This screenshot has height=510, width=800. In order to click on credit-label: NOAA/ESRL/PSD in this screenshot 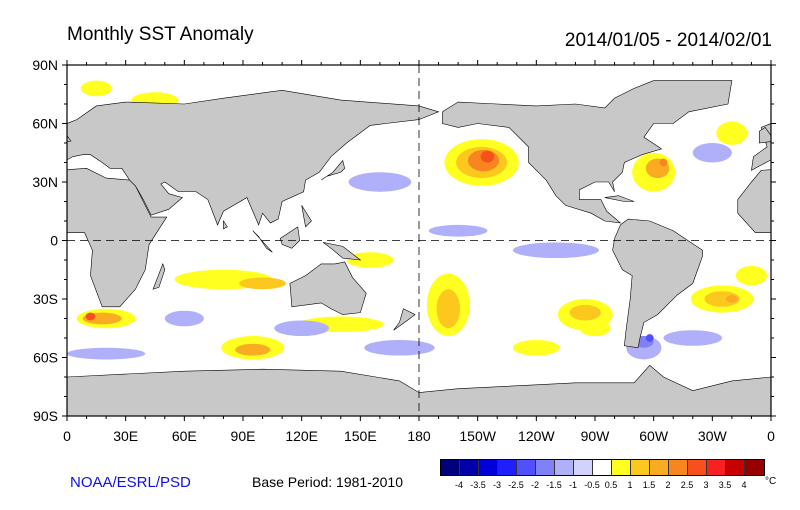, I will do `click(130, 482)`.